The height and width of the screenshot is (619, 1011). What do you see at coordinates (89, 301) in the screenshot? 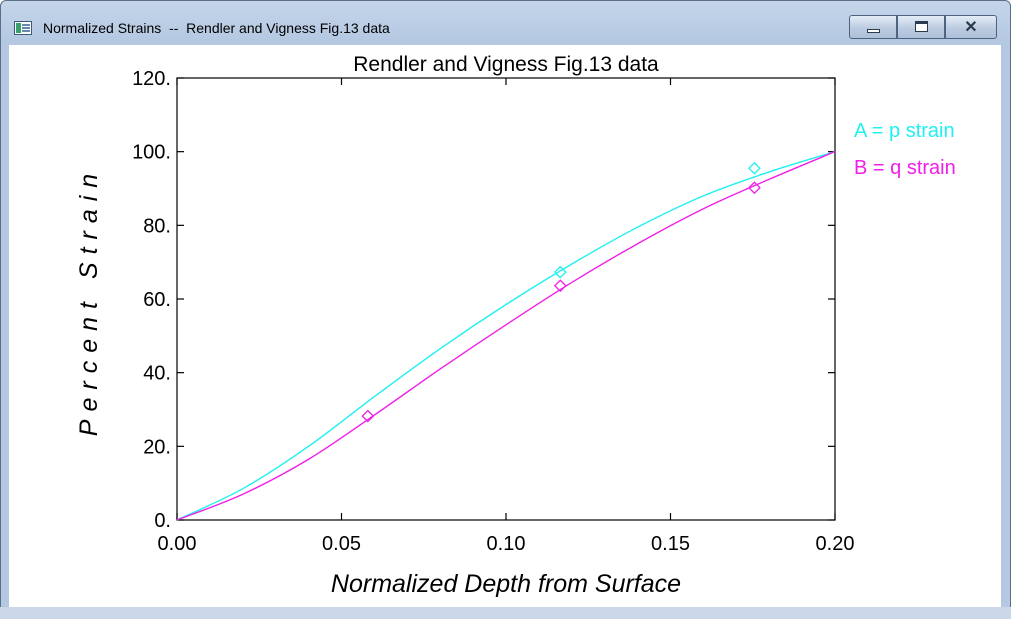
I see `y-axis-label: Percent Strain` at bounding box center [89, 301].